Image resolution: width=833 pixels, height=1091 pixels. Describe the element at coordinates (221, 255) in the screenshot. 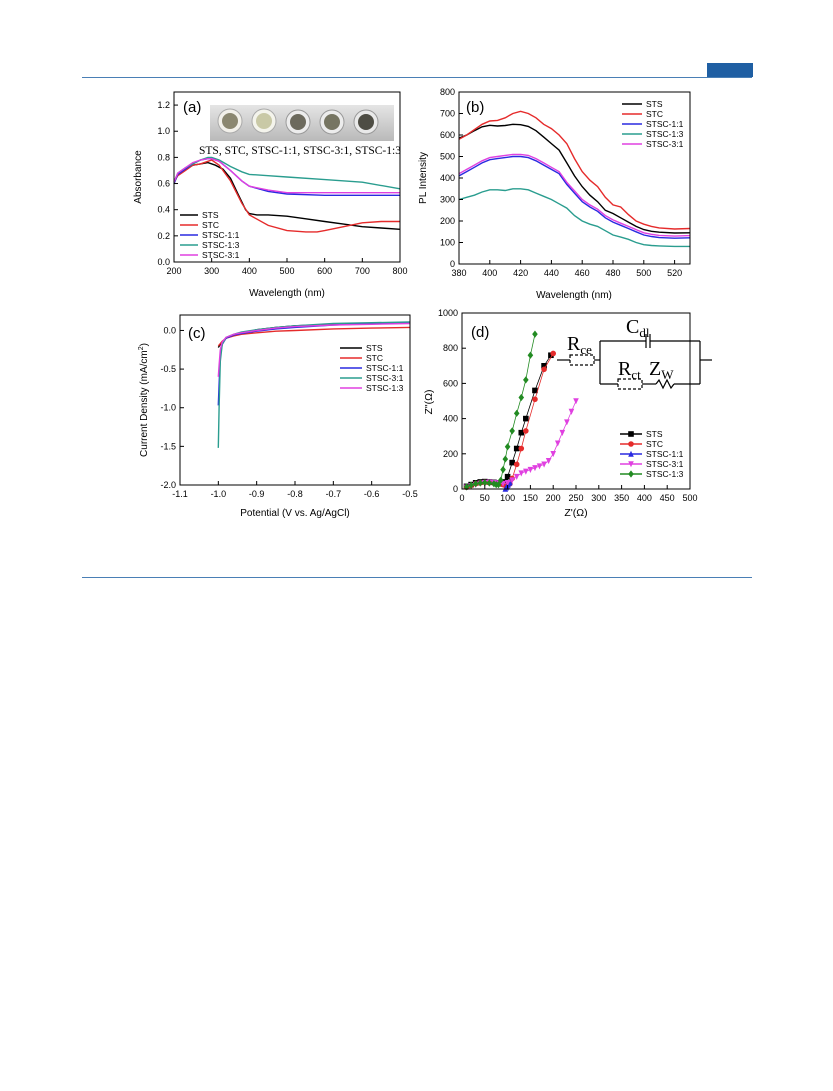

I see `legend-label: STSC-3:1` at that location.